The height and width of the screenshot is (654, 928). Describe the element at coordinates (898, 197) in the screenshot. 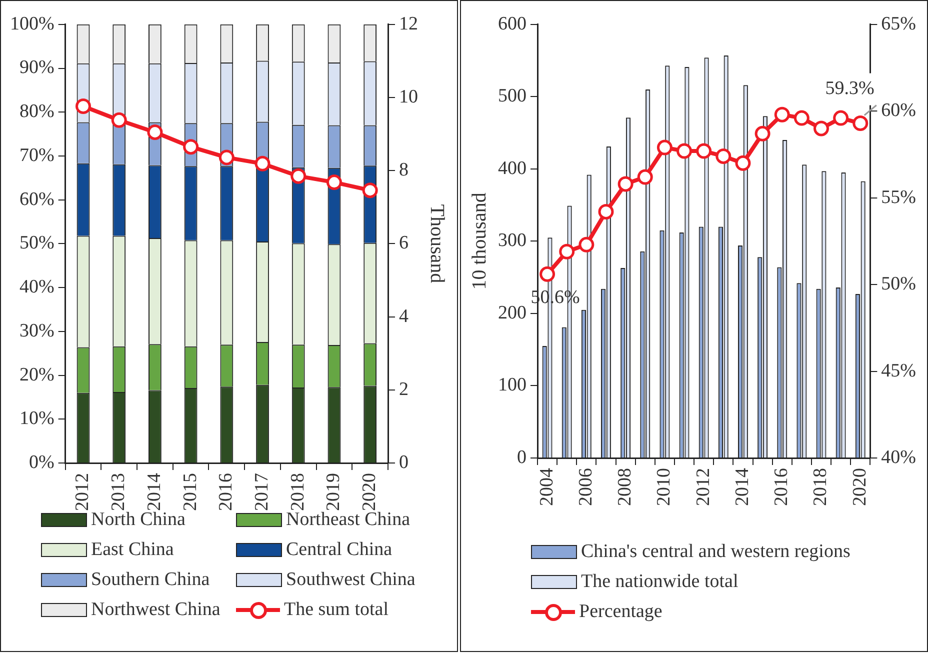

I see `y2-tick-label: 55%` at that location.